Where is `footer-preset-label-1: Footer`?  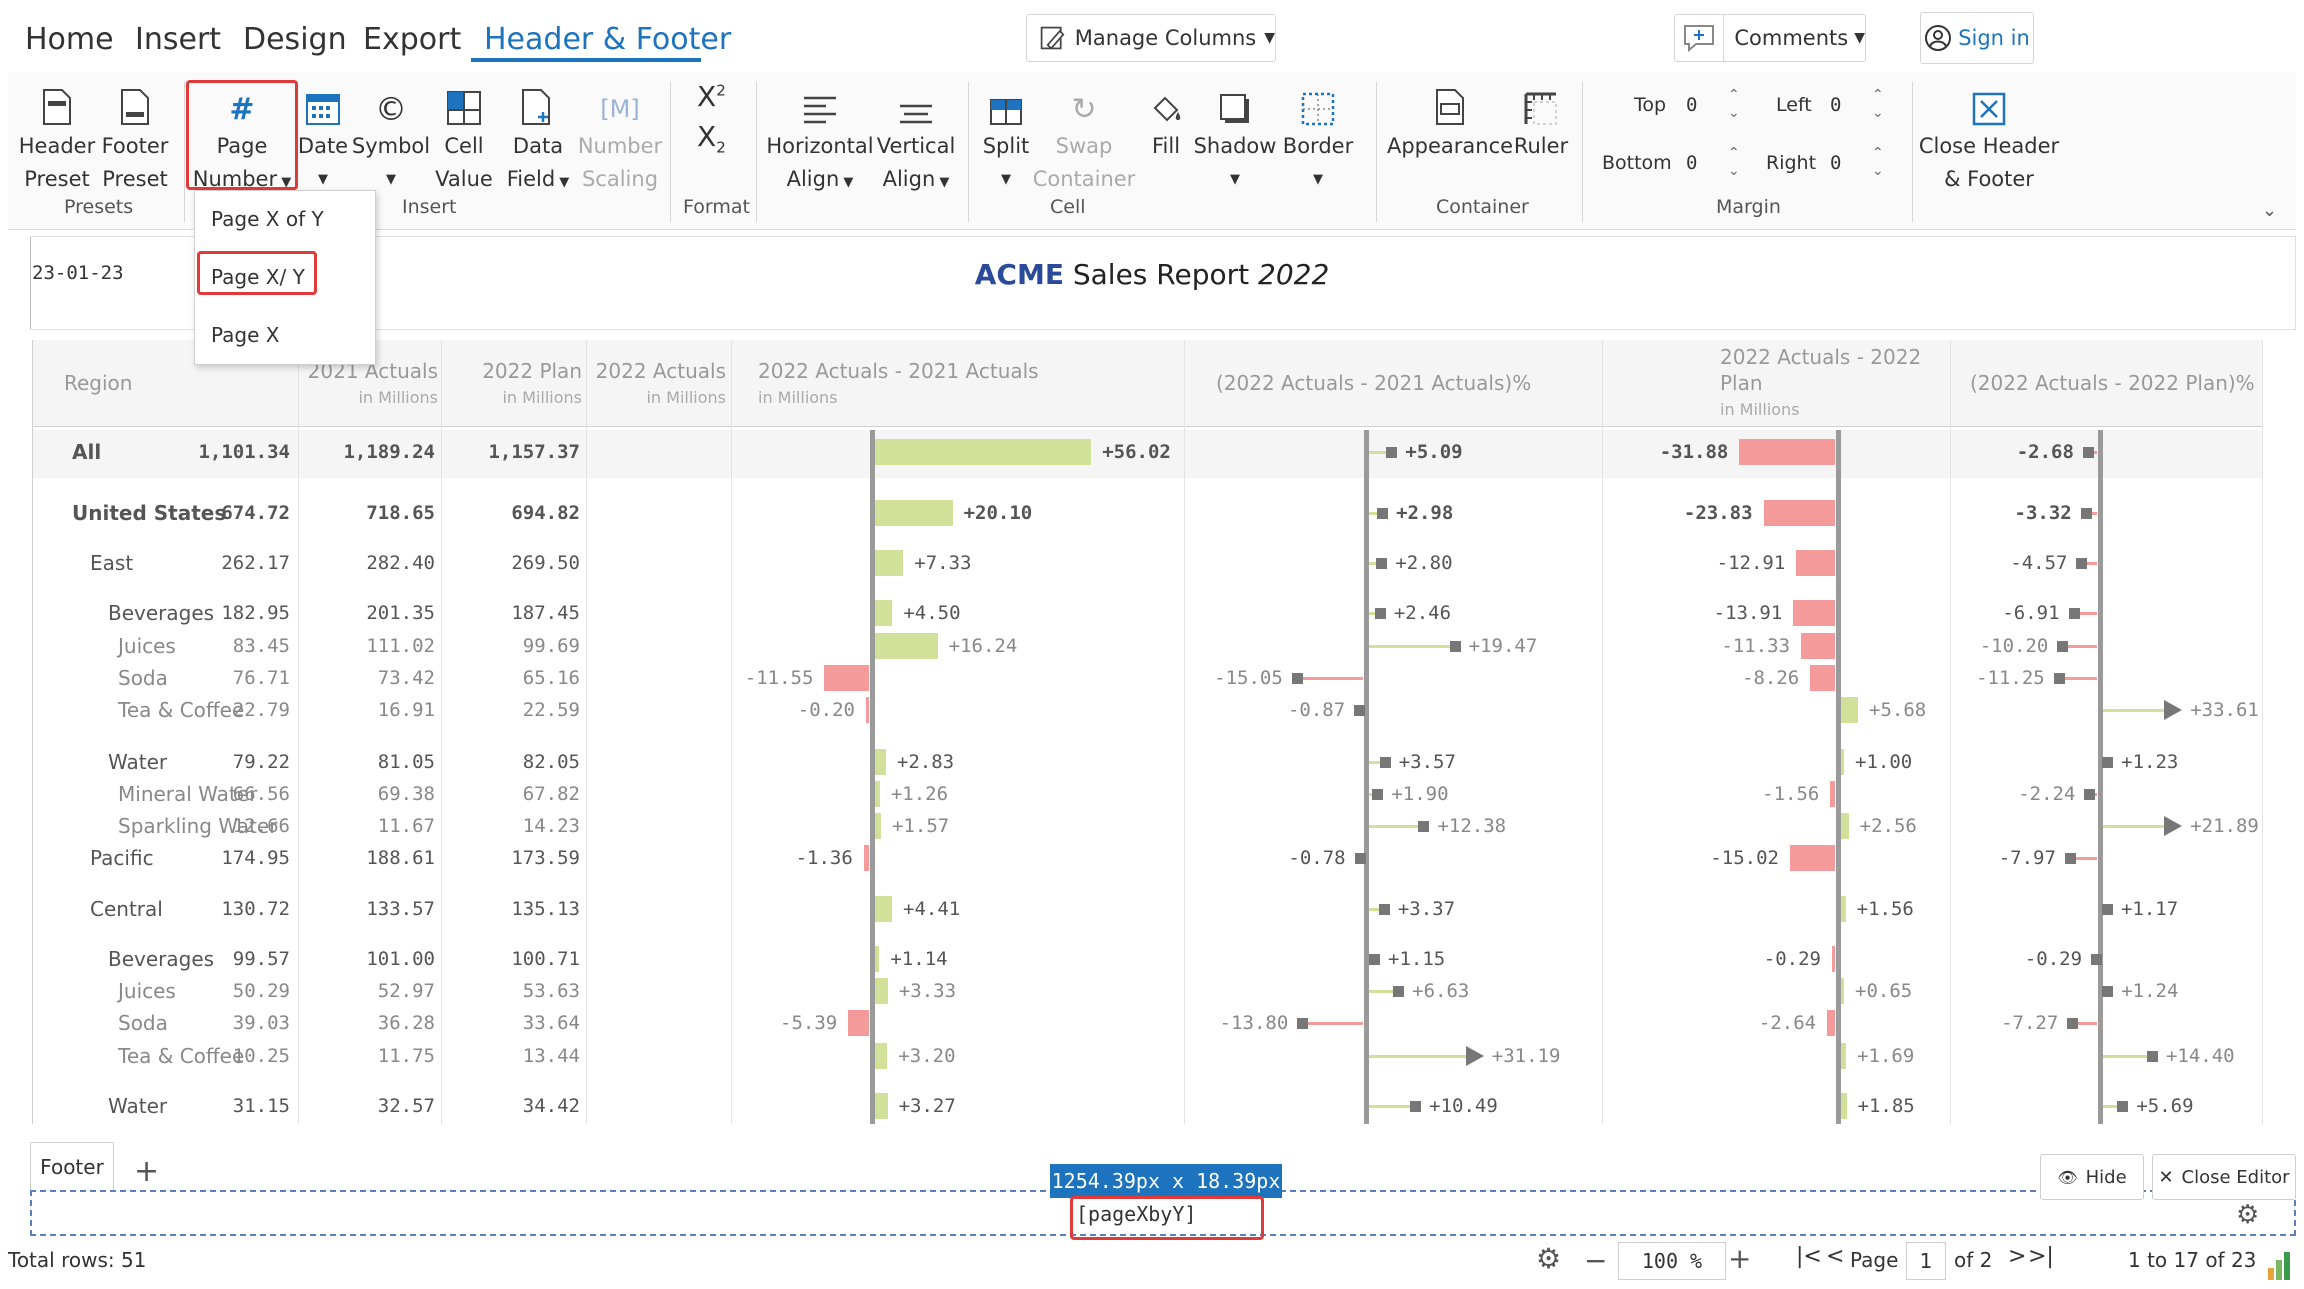
footer-preset-label-1: Footer is located at coordinates (135, 146).